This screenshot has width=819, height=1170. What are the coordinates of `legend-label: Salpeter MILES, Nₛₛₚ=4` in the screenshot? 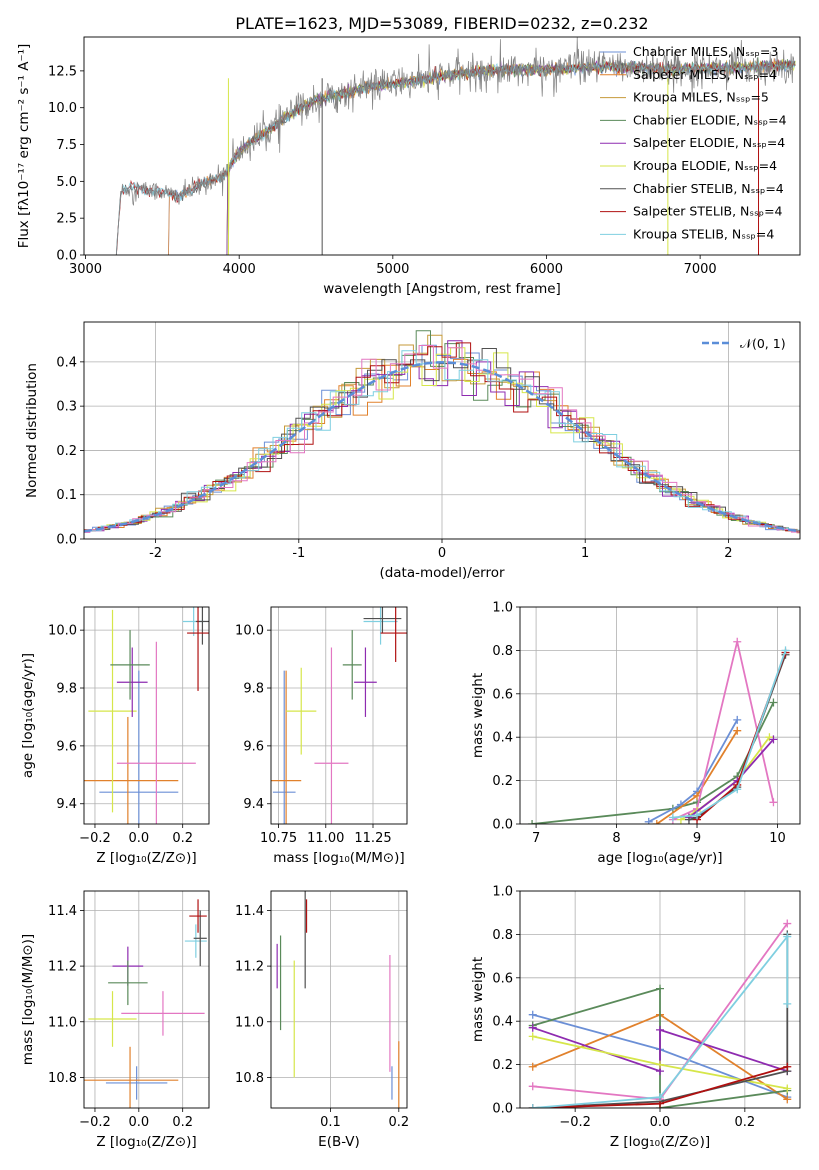 It's located at (705, 74).